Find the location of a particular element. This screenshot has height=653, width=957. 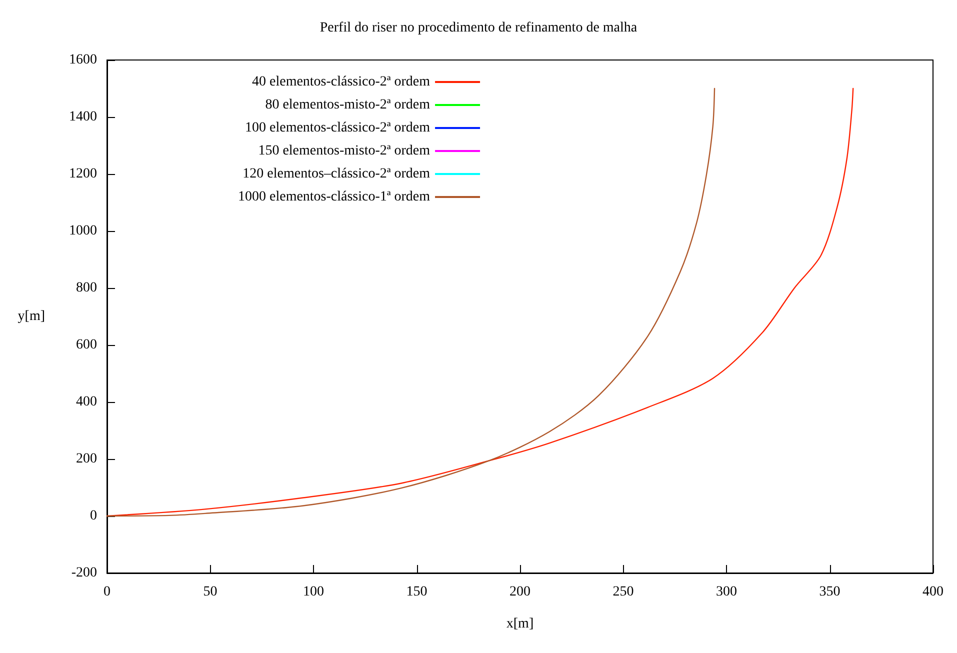

x-tick-label: 400 is located at coordinates (933, 592).